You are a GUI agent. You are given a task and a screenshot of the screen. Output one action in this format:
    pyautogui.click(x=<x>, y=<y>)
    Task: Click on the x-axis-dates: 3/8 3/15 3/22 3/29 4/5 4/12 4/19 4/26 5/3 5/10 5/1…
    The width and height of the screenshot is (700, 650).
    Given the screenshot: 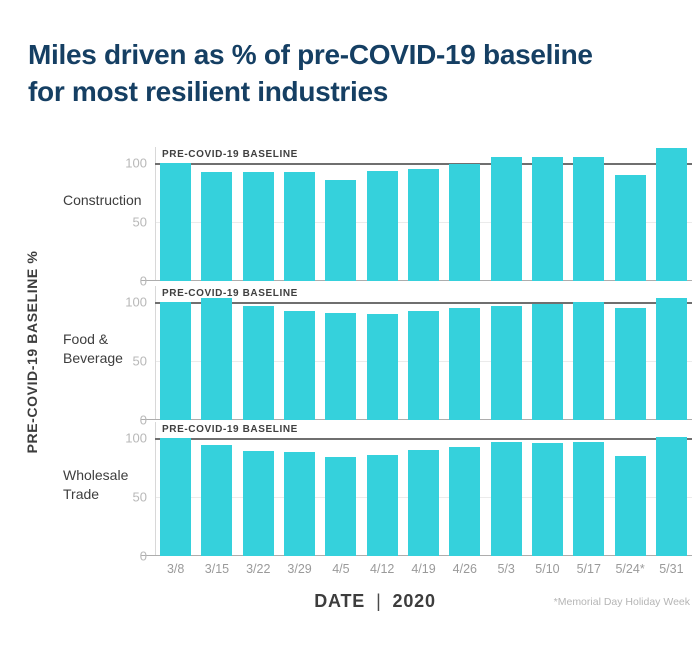 What is the action you would take?
    pyautogui.click(x=423, y=570)
    